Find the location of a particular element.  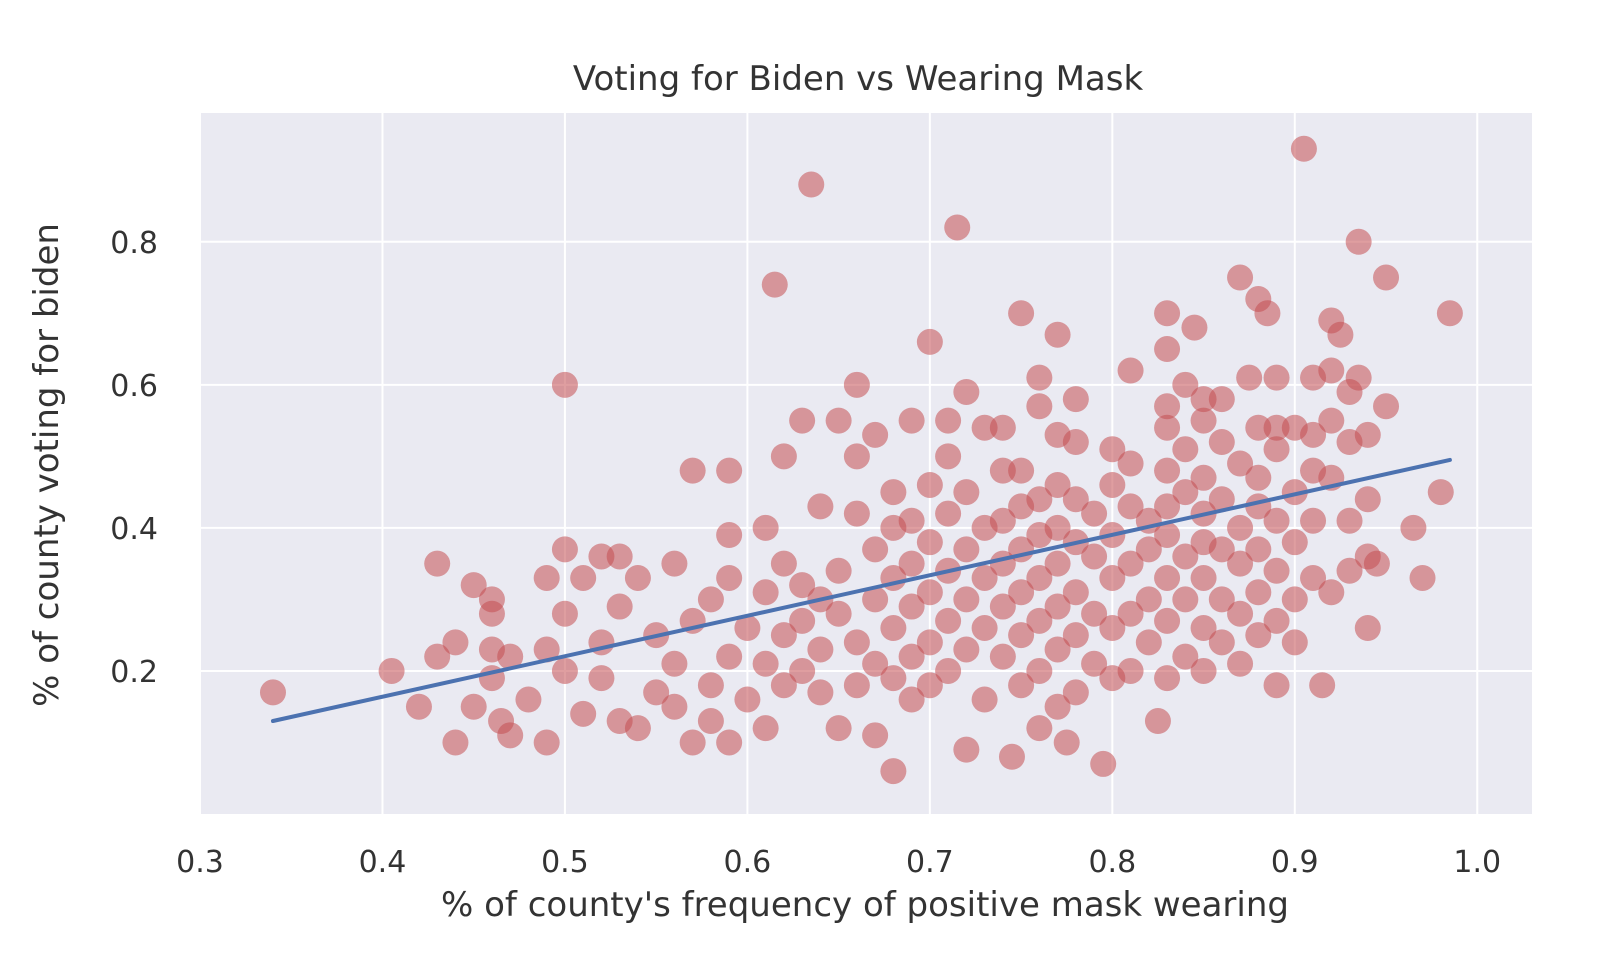

chart-title: Voting for Biden vs Wearing Mask is located at coordinates (858, 79).